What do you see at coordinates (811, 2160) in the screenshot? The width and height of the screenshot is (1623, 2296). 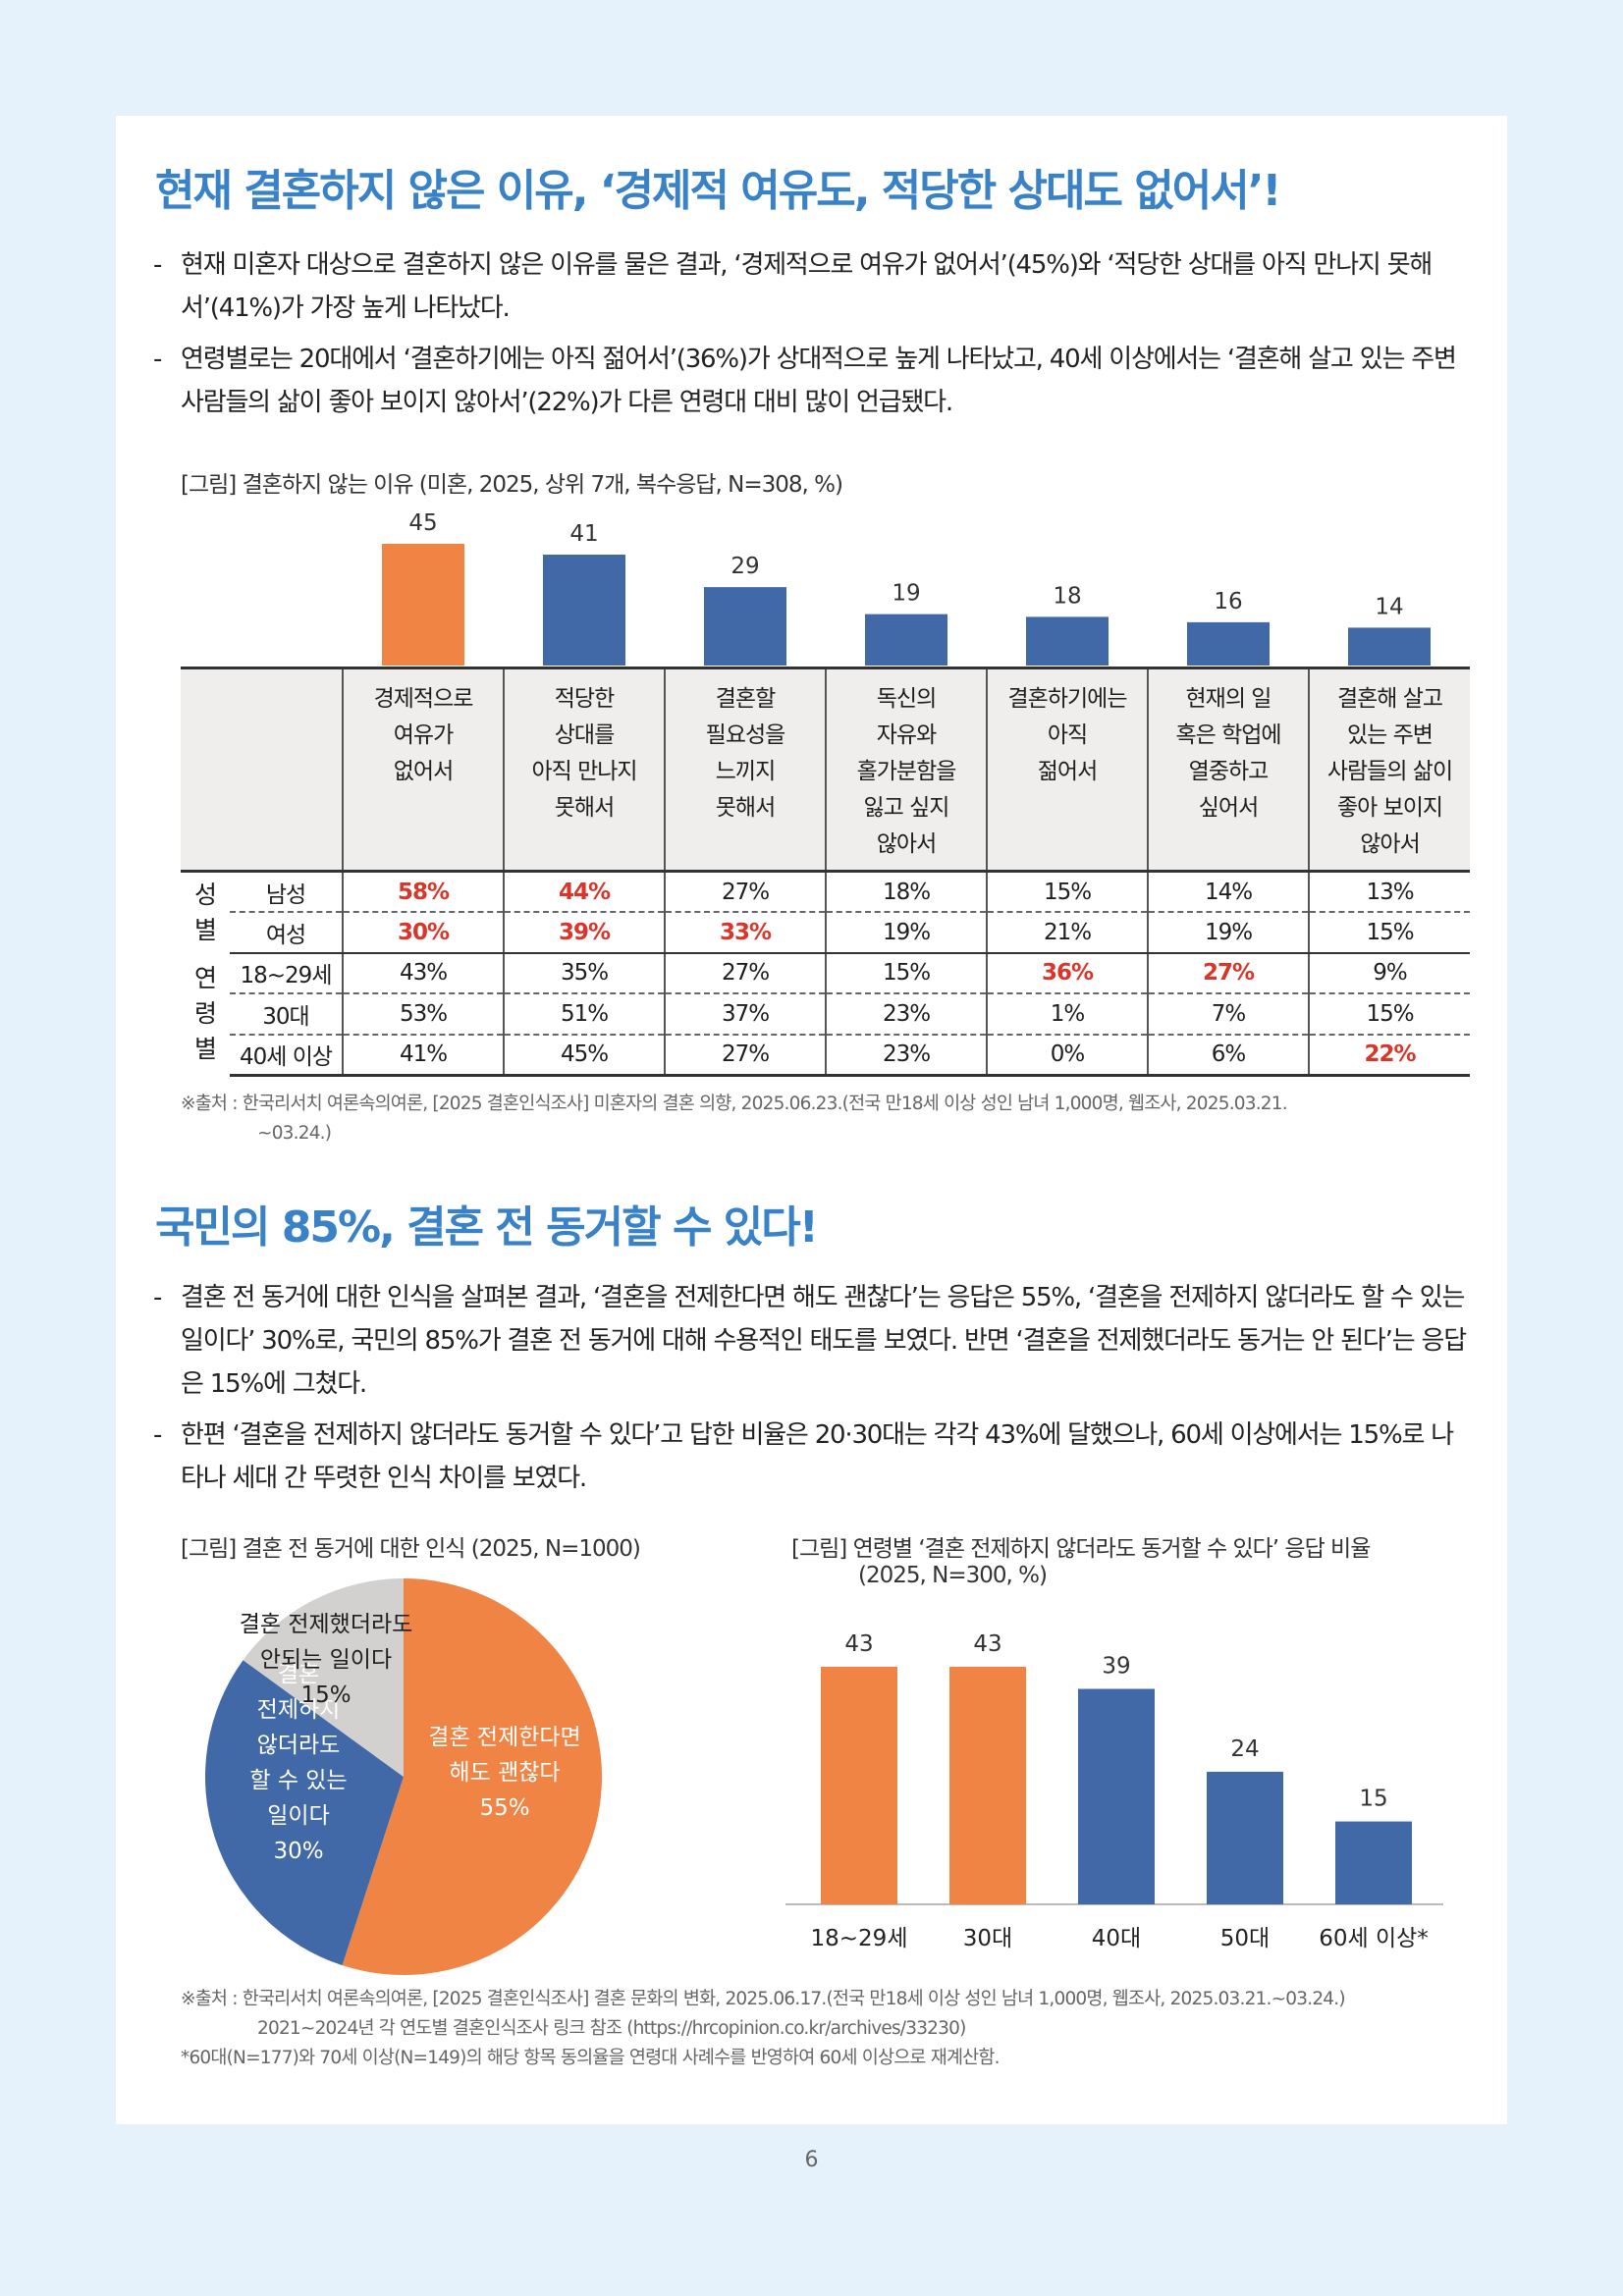 I see `page-number: 6` at bounding box center [811, 2160].